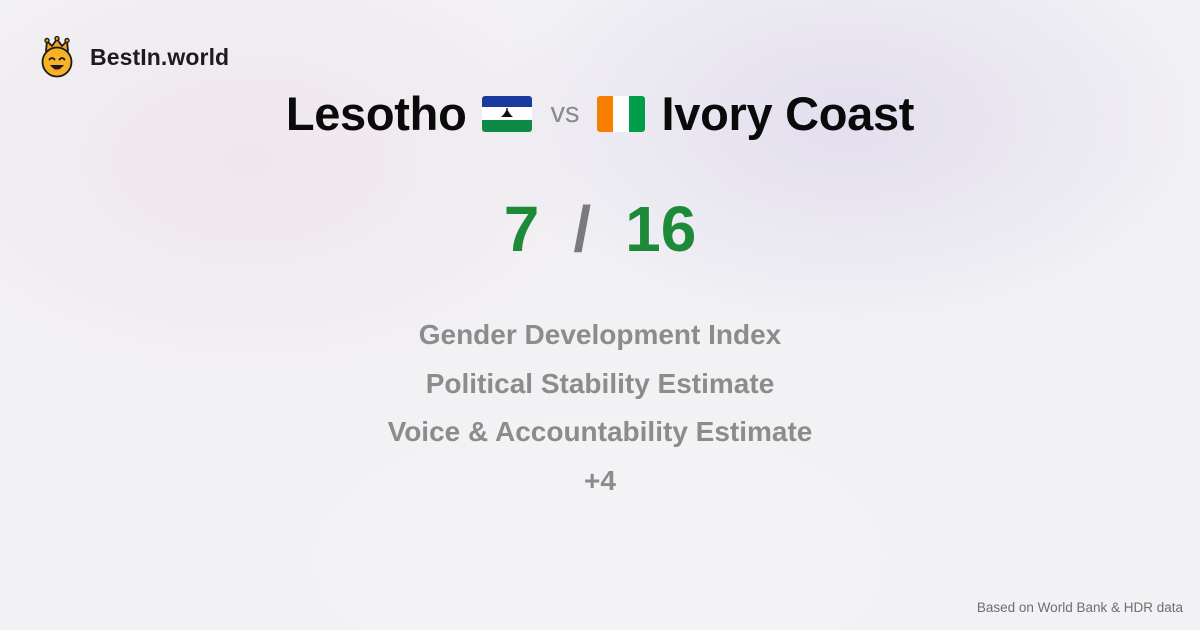 The height and width of the screenshot is (630, 1200). I want to click on metric-item: Political Stability Estimate, so click(600, 383).